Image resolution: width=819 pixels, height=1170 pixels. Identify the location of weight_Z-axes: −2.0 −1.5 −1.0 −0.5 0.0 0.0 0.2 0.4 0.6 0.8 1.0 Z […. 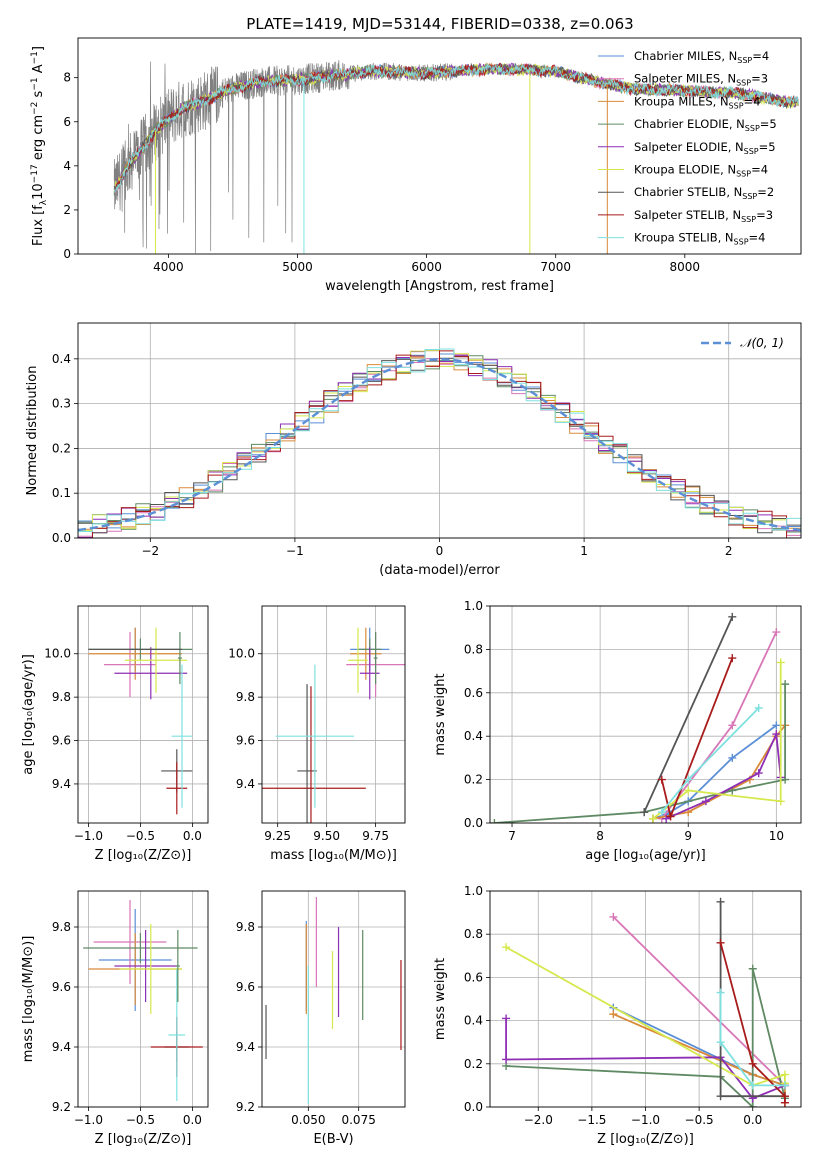
(617, 1015).